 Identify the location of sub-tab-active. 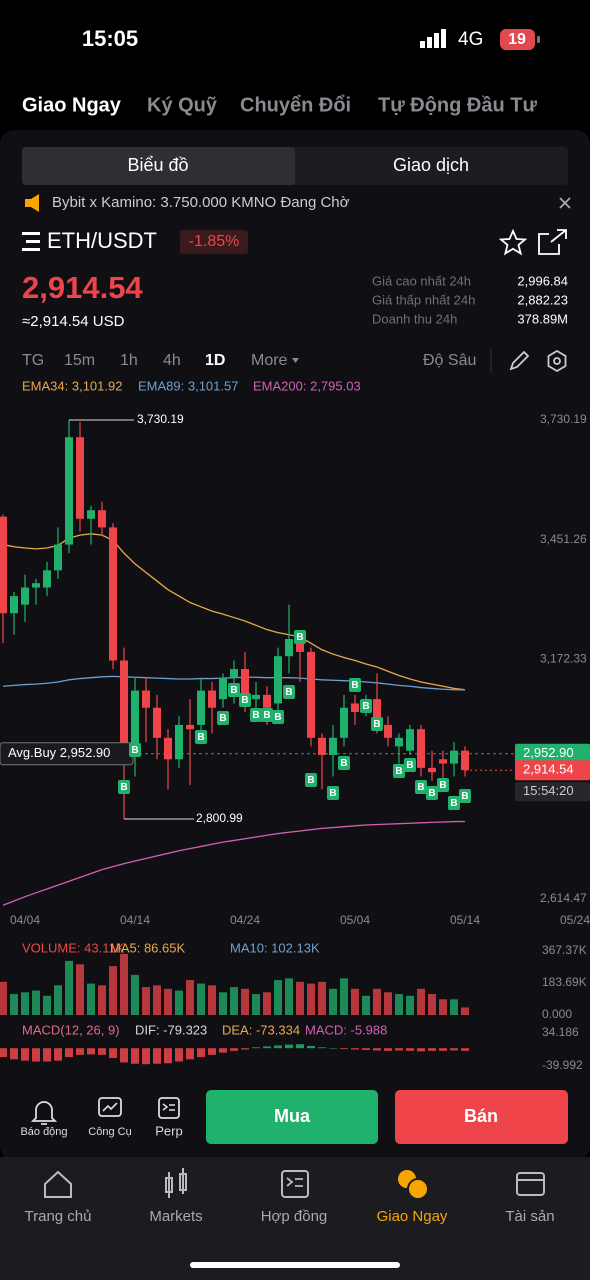
(158, 166).